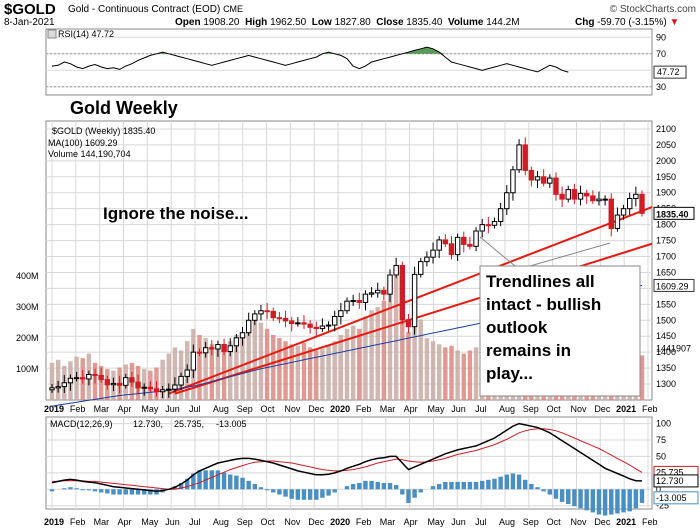 The image size is (700, 530). What do you see at coordinates (666, 320) in the screenshot?
I see `price-tick-label: 1500` at bounding box center [666, 320].